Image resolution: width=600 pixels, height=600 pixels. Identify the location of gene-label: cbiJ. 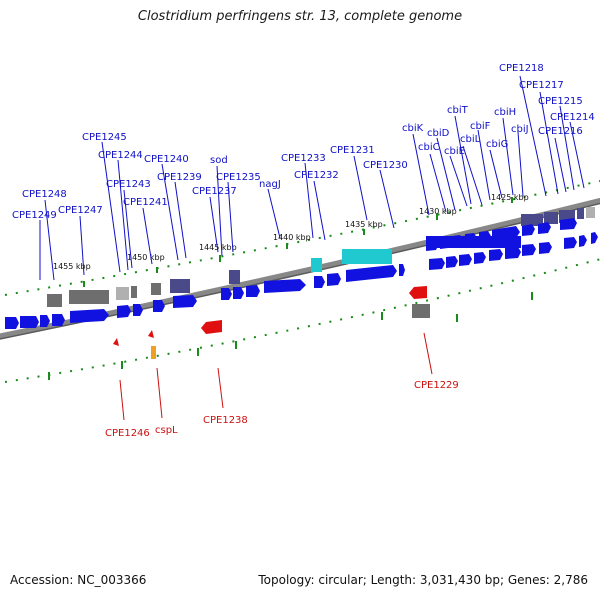
(520, 129).